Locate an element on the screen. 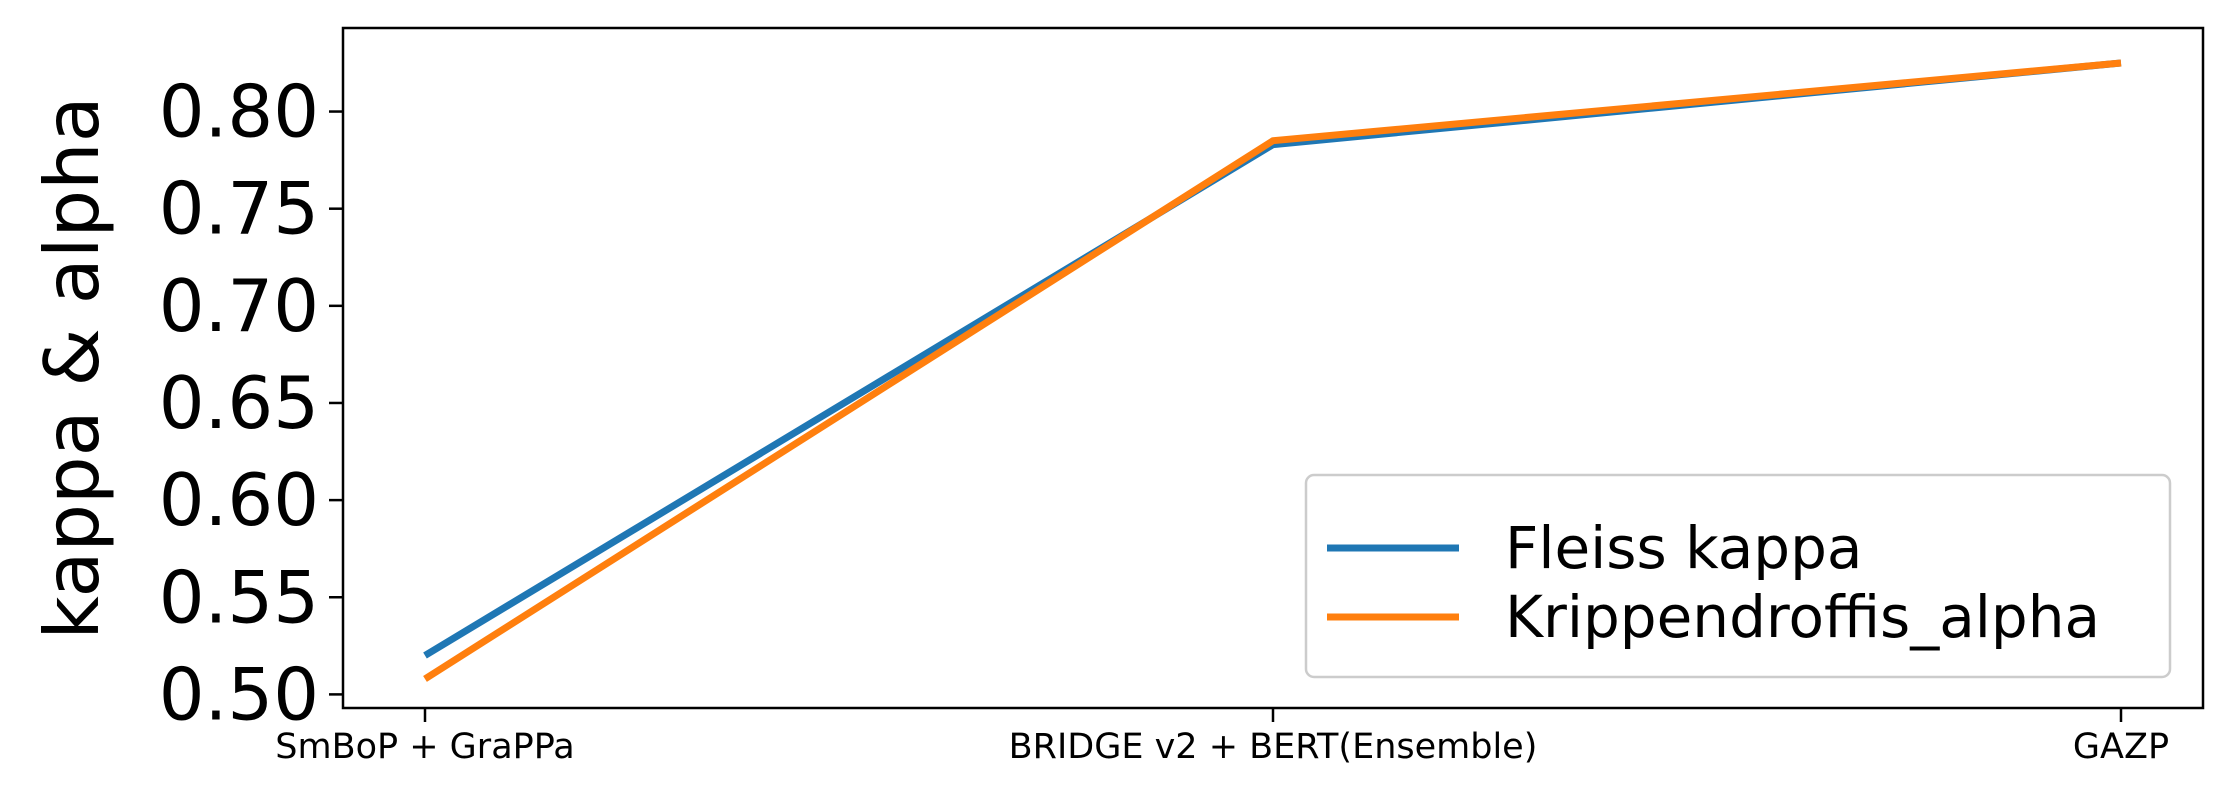 This screenshot has height=808, width=2232. x-tick-label: GAZP is located at coordinates (2121, 747).